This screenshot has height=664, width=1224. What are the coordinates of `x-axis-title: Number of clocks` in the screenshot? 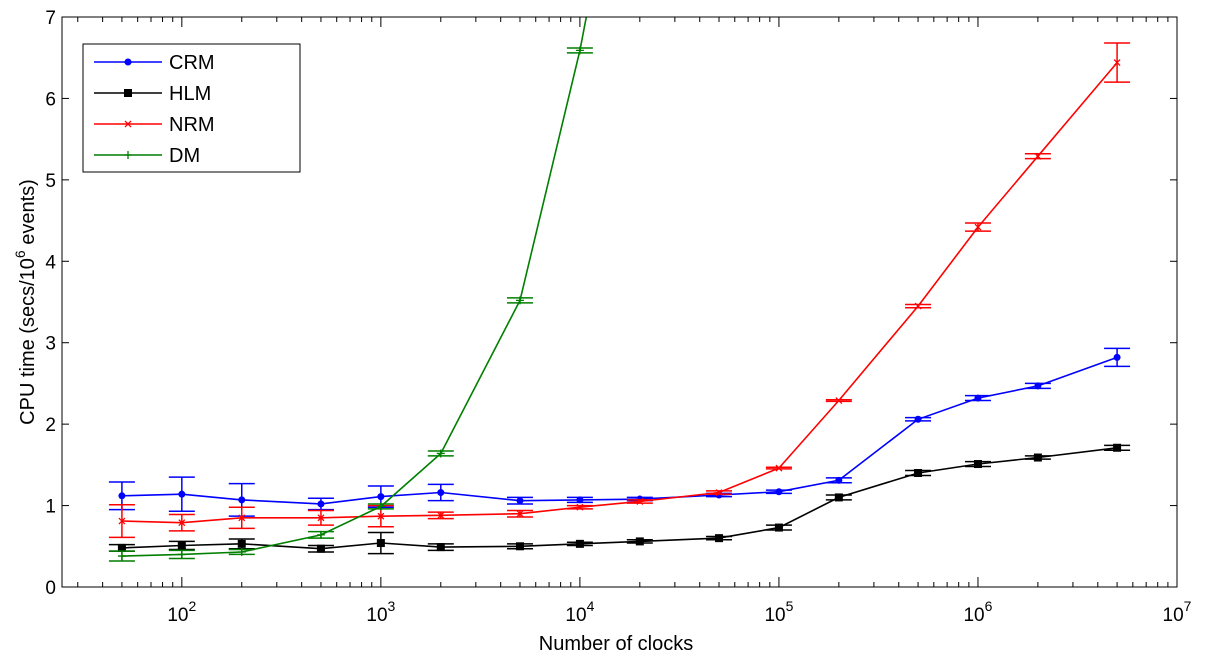 It's located at (616, 644).